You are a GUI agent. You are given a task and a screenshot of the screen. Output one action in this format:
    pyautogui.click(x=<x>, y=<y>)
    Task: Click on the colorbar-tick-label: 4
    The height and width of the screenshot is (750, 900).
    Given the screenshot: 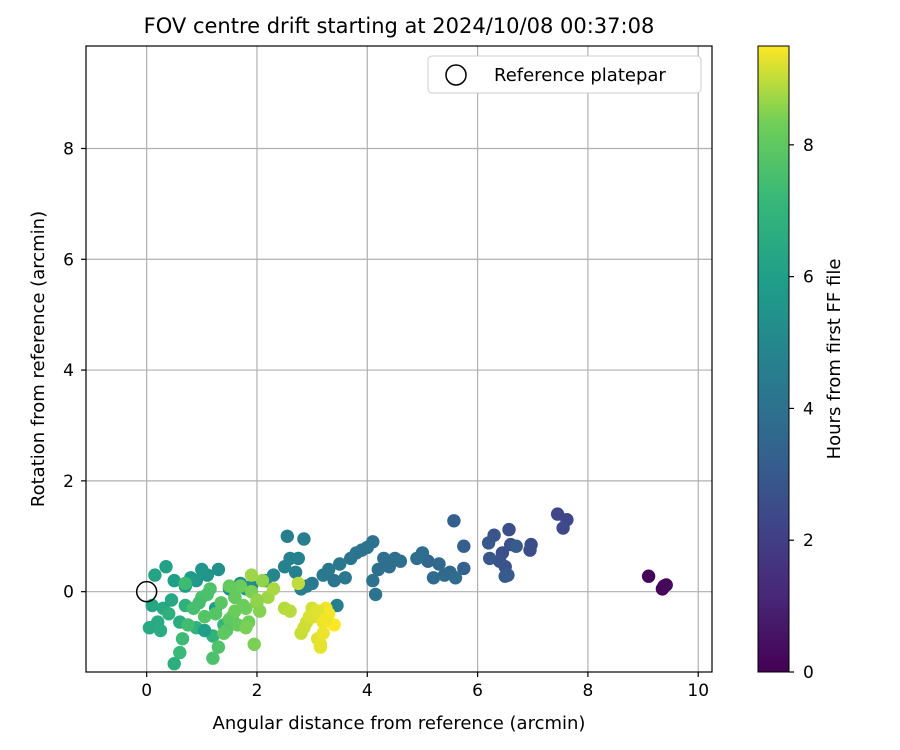 What is the action you would take?
    pyautogui.click(x=808, y=409)
    